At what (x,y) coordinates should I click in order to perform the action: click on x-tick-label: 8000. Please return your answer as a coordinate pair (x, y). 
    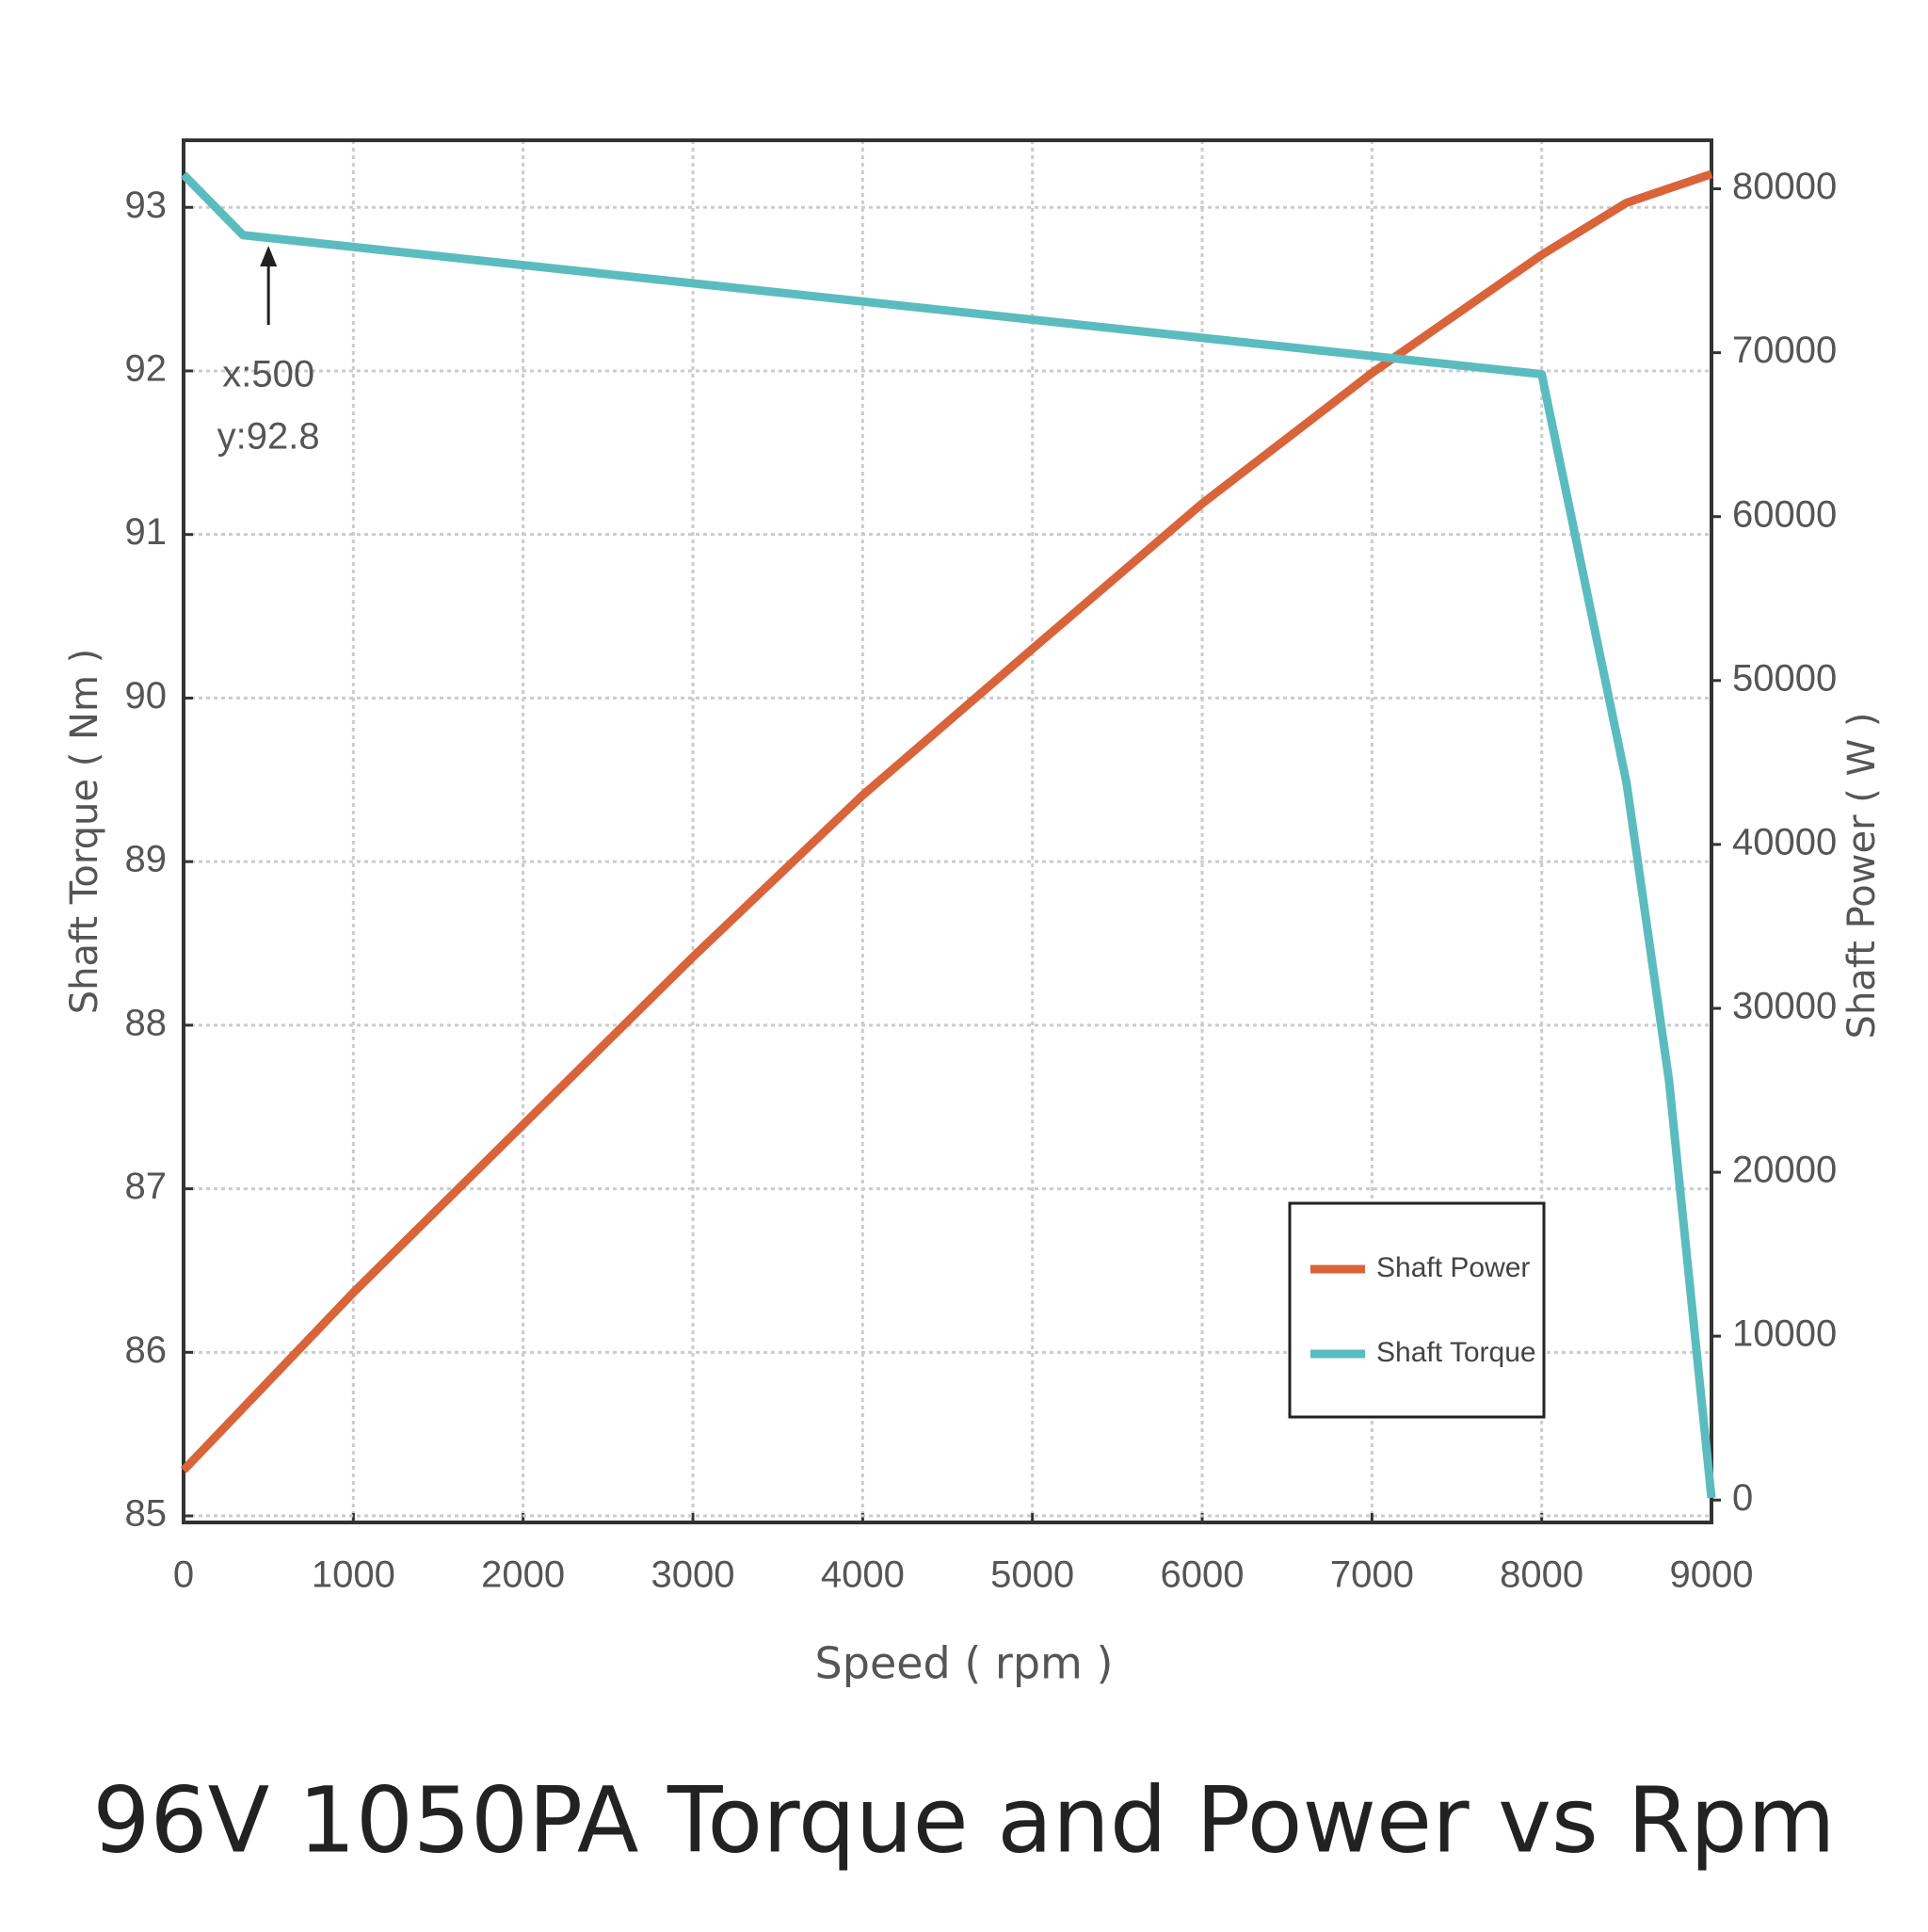
    Looking at the image, I should click on (1541, 1575).